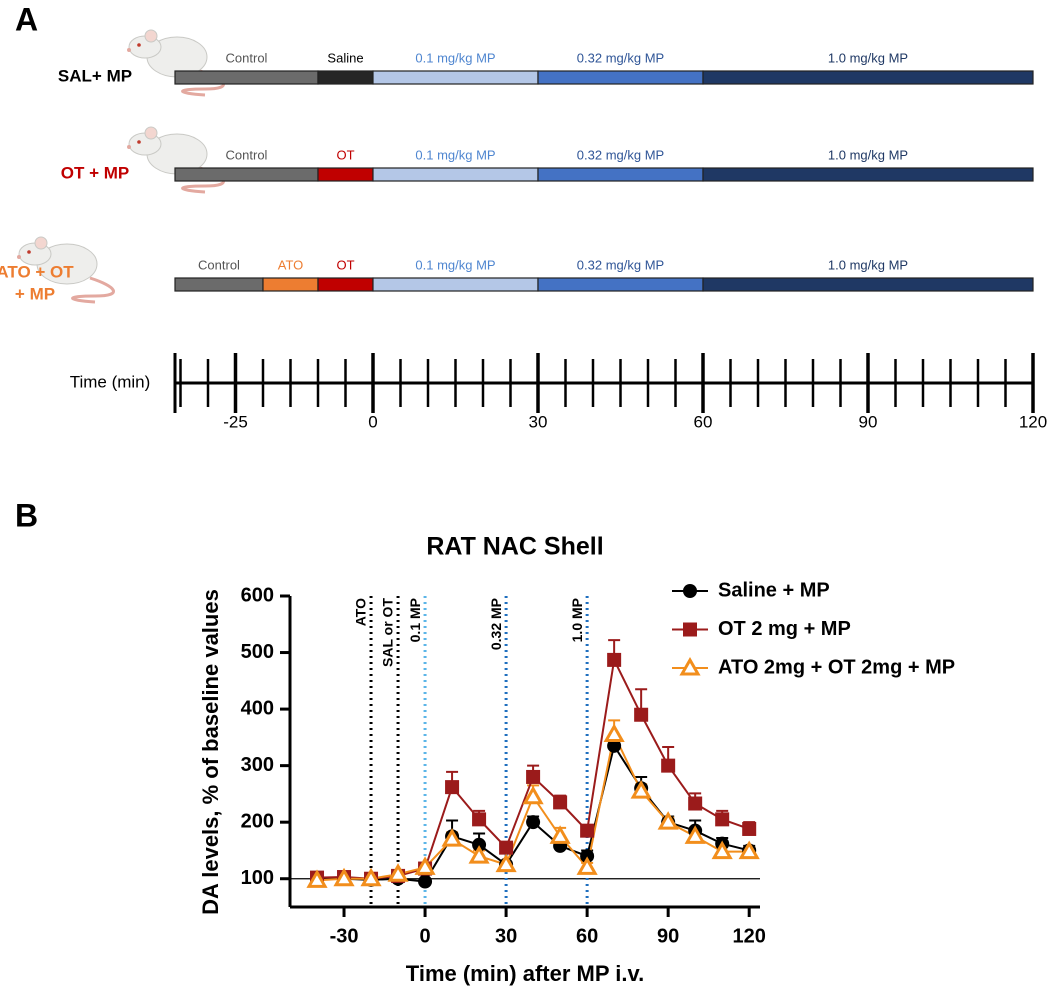 Image resolution: width=1050 pixels, height=996 pixels. I want to click on row-label: ATO + OT, so click(37, 271).